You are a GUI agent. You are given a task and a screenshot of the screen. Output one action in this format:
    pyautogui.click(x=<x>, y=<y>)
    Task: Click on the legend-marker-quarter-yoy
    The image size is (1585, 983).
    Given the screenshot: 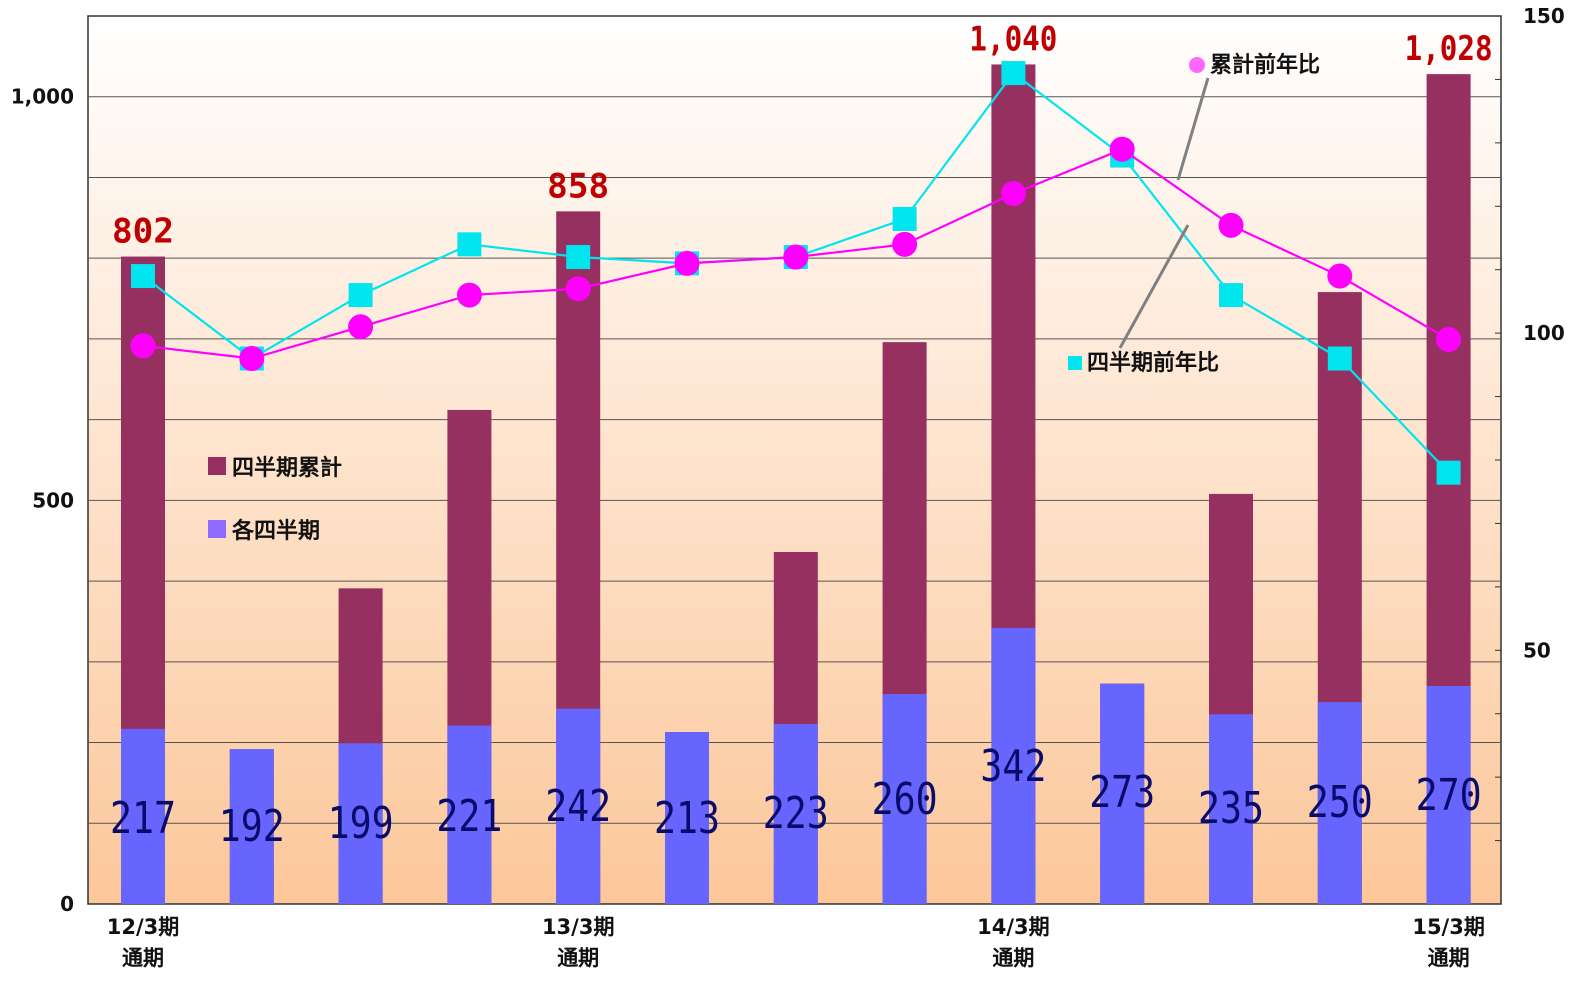 What is the action you would take?
    pyautogui.click(x=1075, y=363)
    